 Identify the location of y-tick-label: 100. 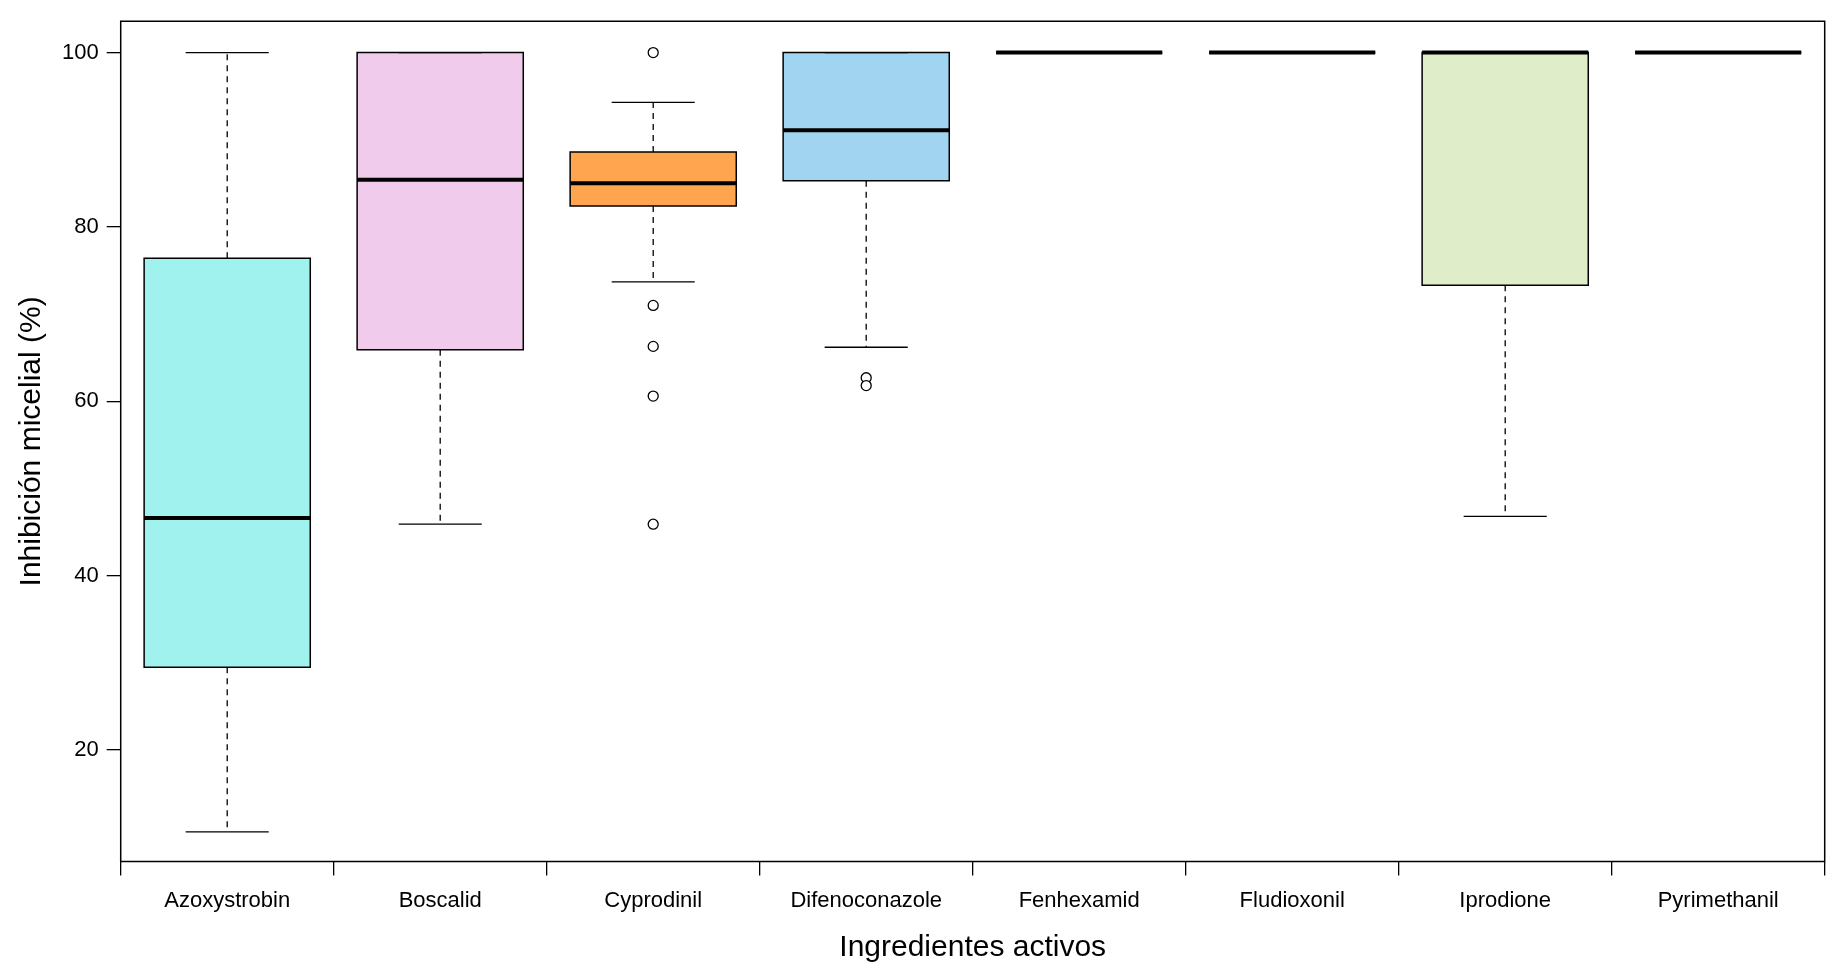
(80, 51).